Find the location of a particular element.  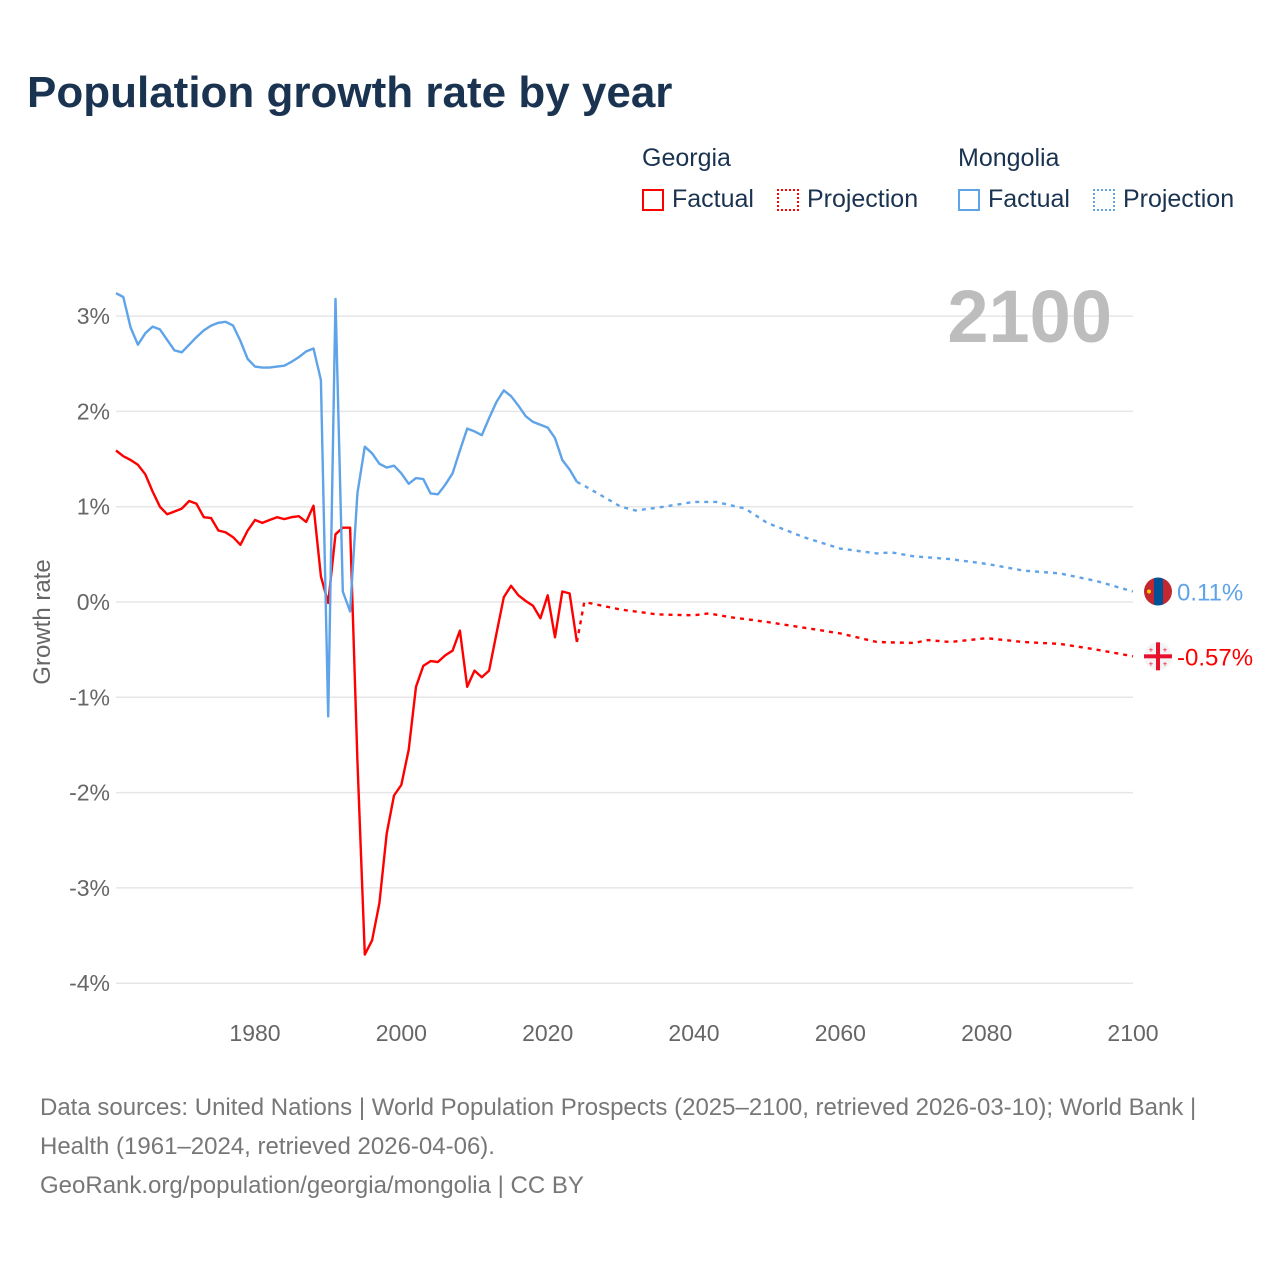

x-tick-label: 2000 is located at coordinates (401, 1033).